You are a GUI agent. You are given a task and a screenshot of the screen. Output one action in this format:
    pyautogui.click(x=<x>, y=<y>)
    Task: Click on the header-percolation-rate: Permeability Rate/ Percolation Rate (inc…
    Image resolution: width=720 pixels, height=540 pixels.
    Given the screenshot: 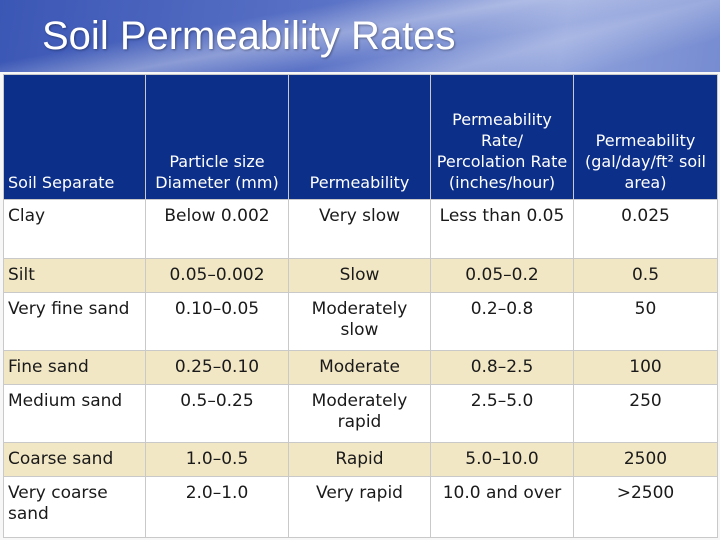 What is the action you would take?
    pyautogui.click(x=502, y=137)
    